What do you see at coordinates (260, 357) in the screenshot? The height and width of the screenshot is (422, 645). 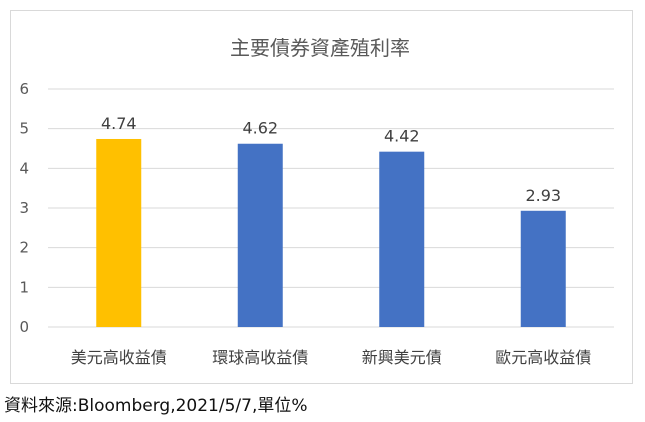 I see `category-label-1: 環球高收益債` at bounding box center [260, 357].